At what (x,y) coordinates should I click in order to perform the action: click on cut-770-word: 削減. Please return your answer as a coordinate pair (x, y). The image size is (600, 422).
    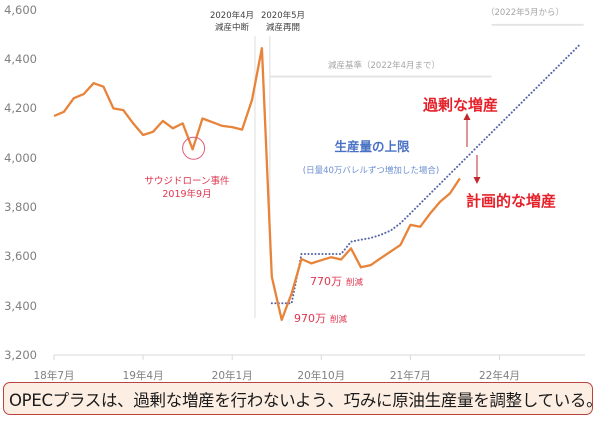
    Looking at the image, I should click on (355, 282).